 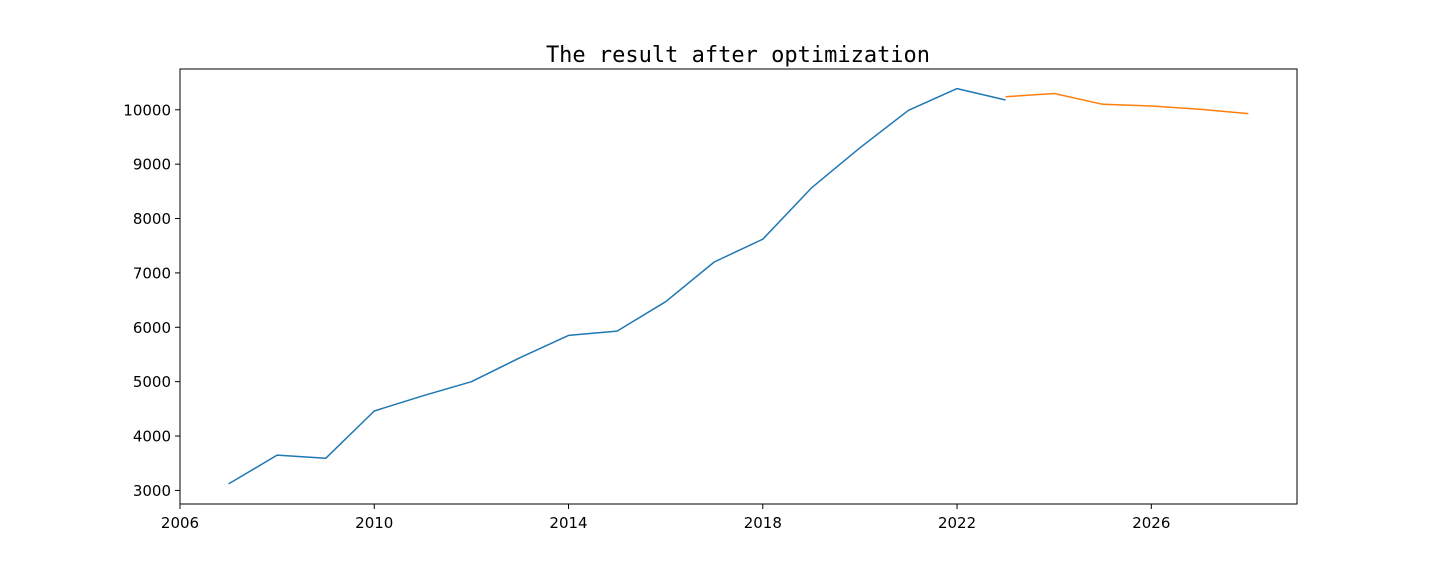 What do you see at coordinates (180, 523) in the screenshot?
I see `x-tick-label: 2006` at bounding box center [180, 523].